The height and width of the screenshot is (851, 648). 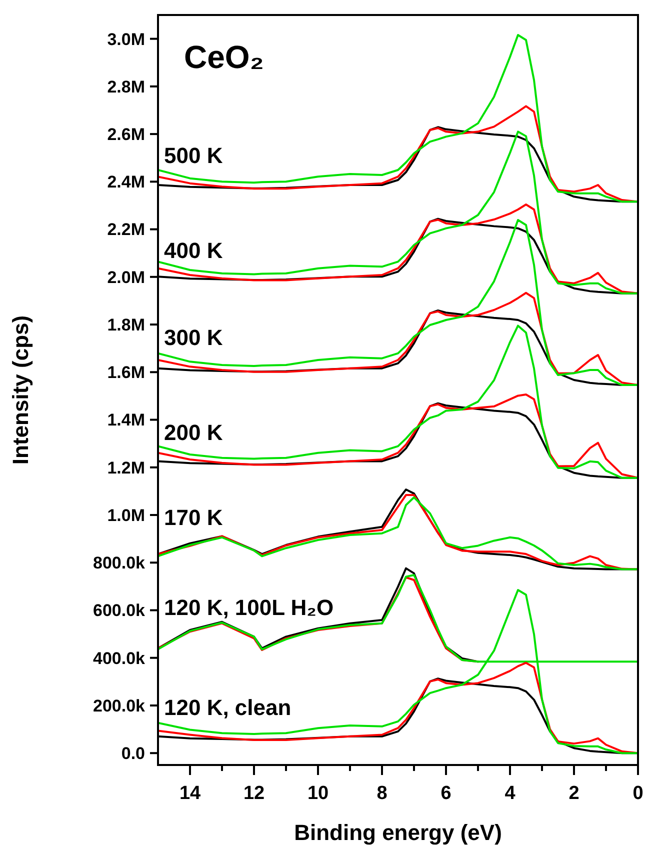 I want to click on annotation: 400 K, so click(x=193, y=250).